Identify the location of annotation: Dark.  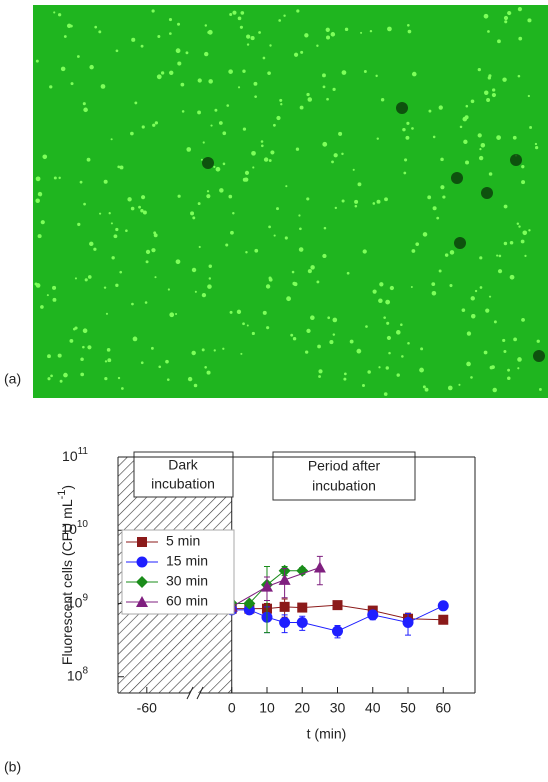
(183, 465).